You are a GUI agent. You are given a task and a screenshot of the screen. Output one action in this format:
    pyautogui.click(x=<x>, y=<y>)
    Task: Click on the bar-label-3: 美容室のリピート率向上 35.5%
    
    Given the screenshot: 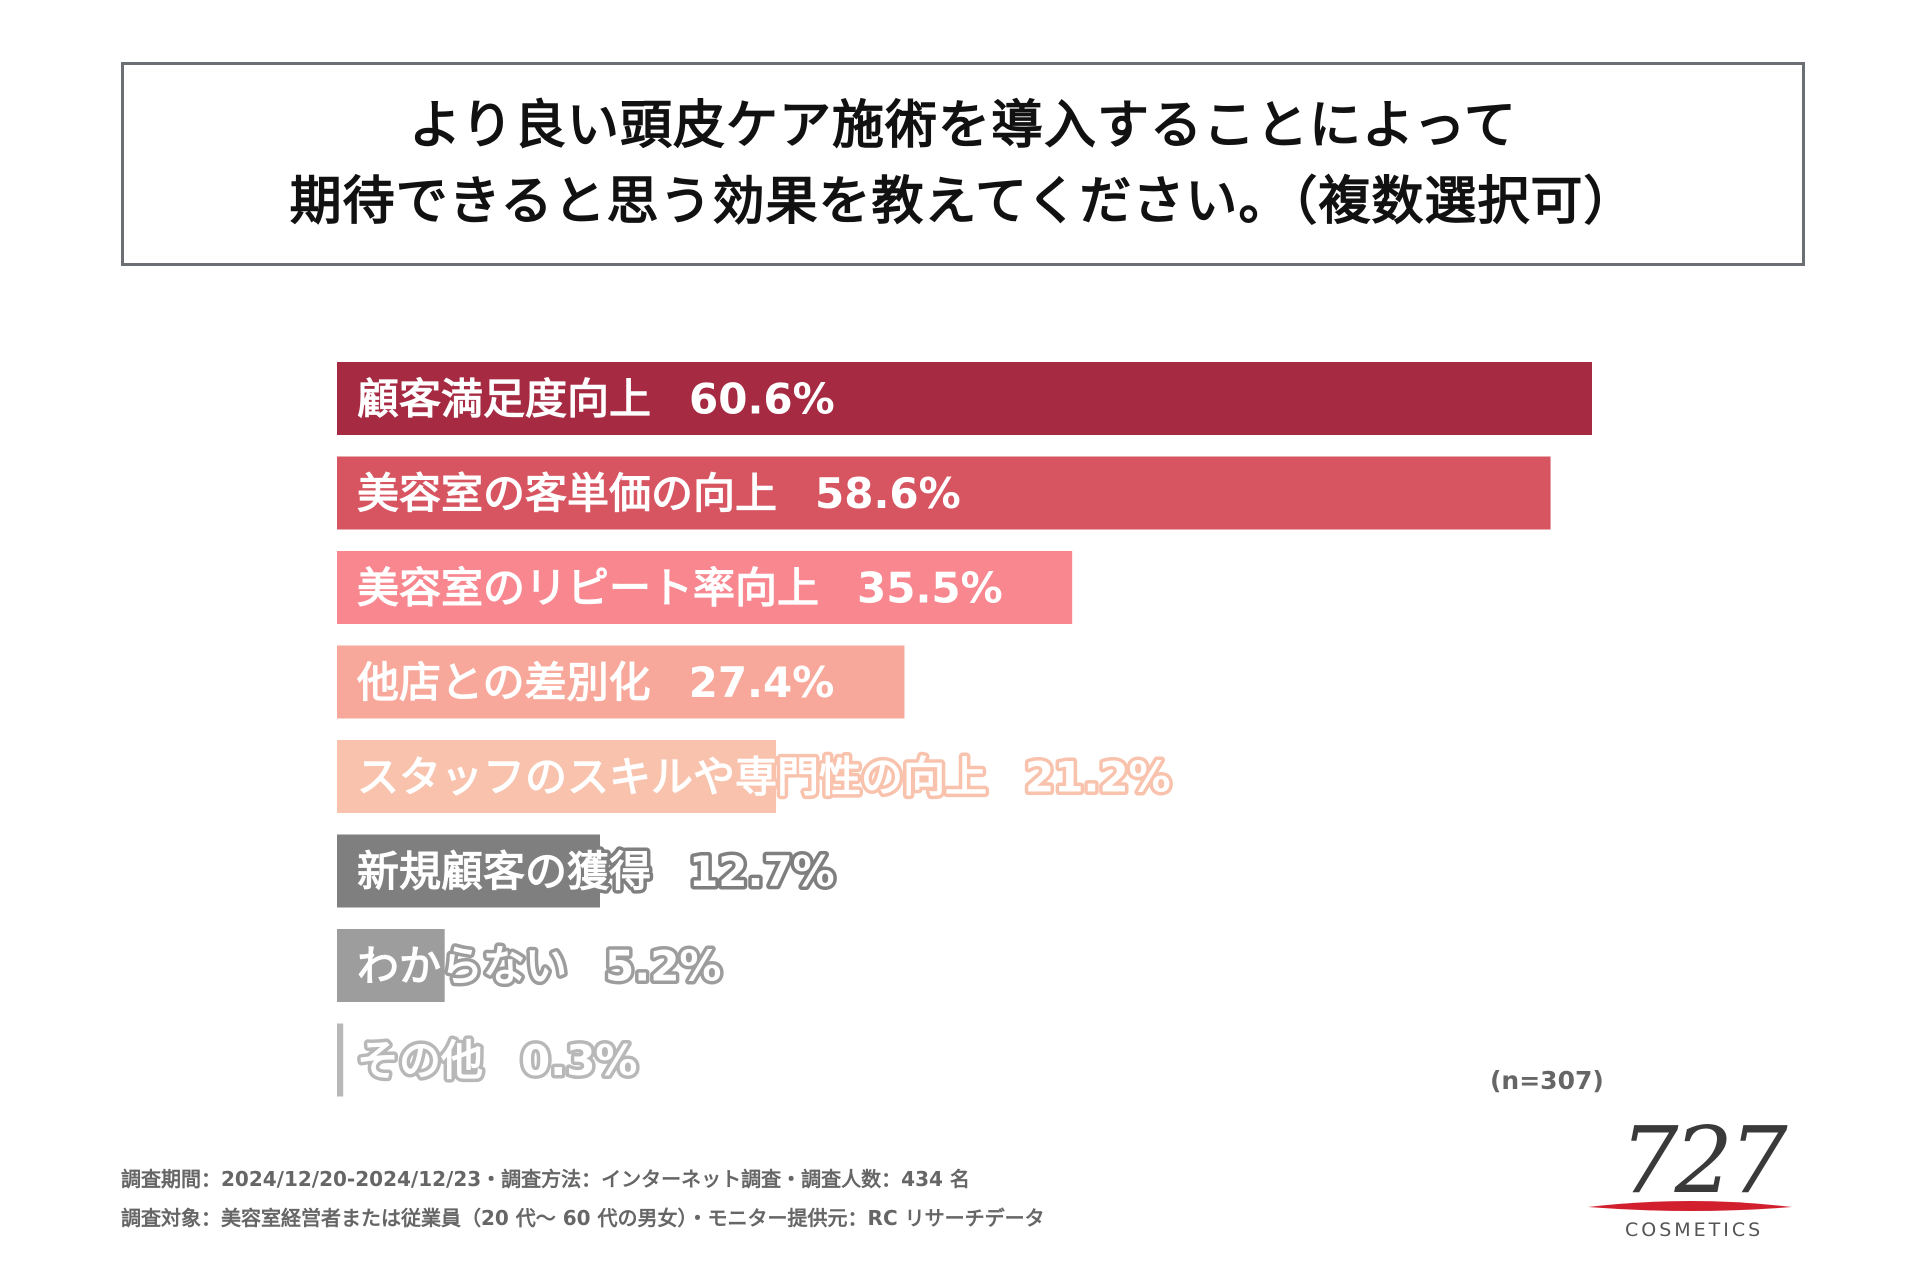 What is the action you would take?
    pyautogui.click(x=680, y=588)
    